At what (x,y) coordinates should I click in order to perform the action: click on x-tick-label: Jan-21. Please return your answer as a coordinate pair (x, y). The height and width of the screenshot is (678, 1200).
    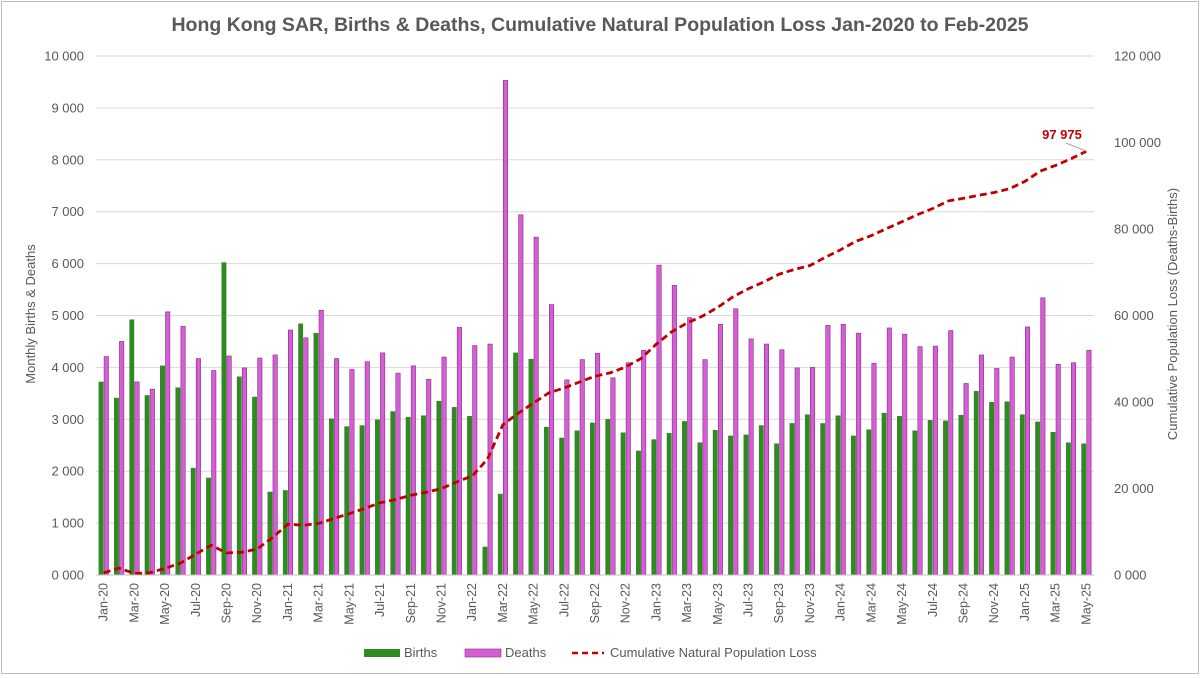
    Looking at the image, I should click on (288, 602).